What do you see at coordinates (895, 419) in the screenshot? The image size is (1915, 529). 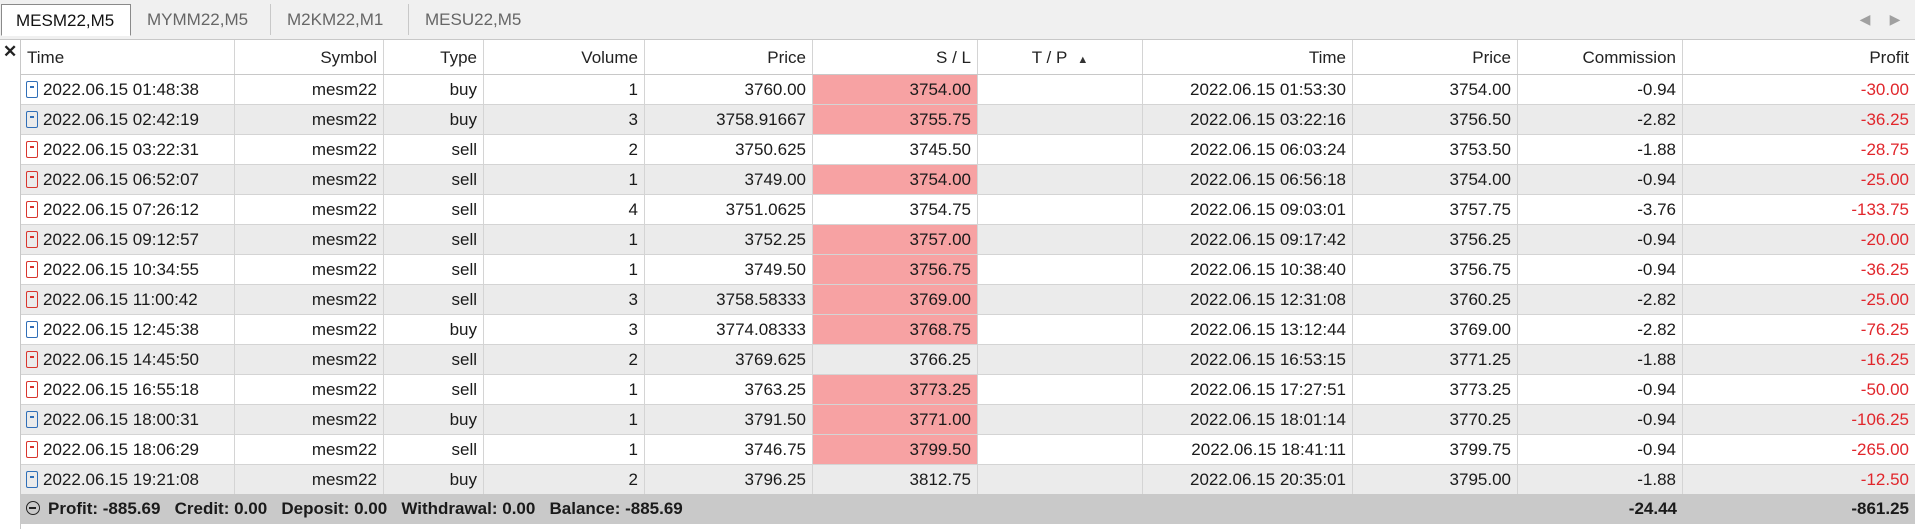 I see `cell-stop-loss: 3771.00` at bounding box center [895, 419].